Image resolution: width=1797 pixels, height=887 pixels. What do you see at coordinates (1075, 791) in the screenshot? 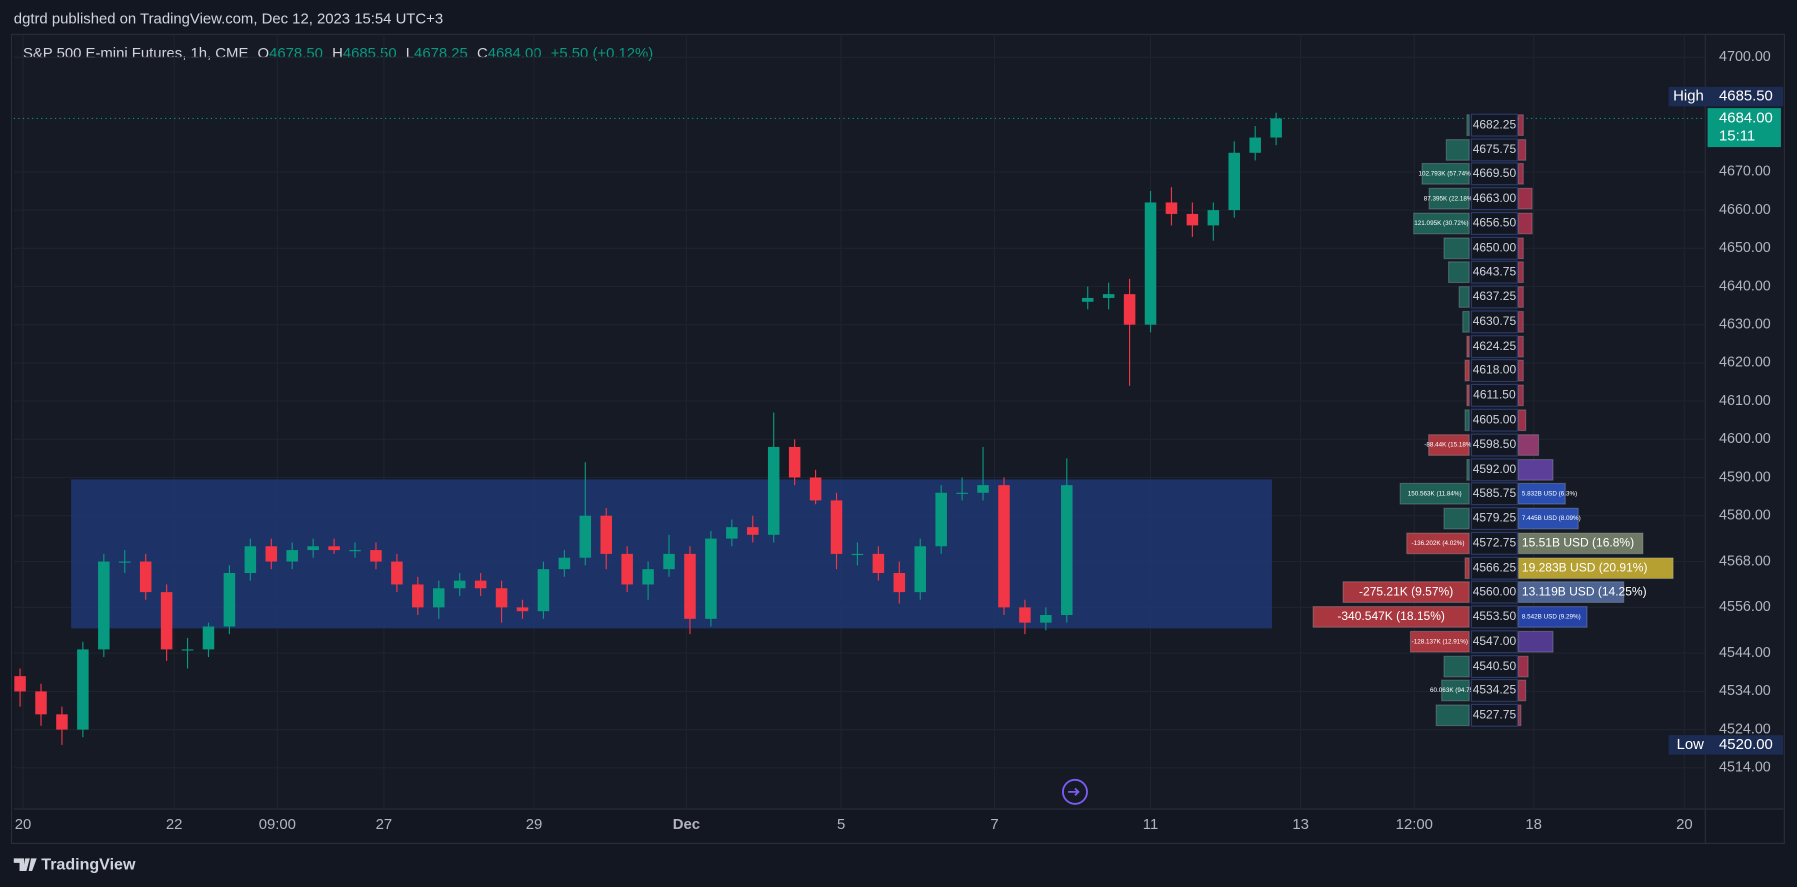
I see `replay-button` at bounding box center [1075, 791].